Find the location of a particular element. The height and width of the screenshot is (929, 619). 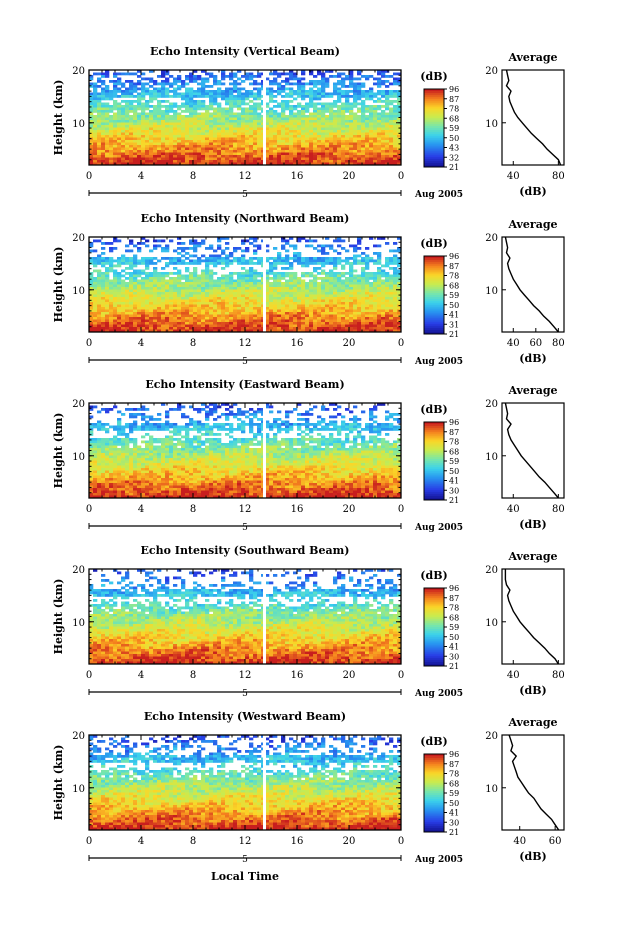

panel-title: Echo Intensity (Eastward Beam) is located at coordinates (244, 384).